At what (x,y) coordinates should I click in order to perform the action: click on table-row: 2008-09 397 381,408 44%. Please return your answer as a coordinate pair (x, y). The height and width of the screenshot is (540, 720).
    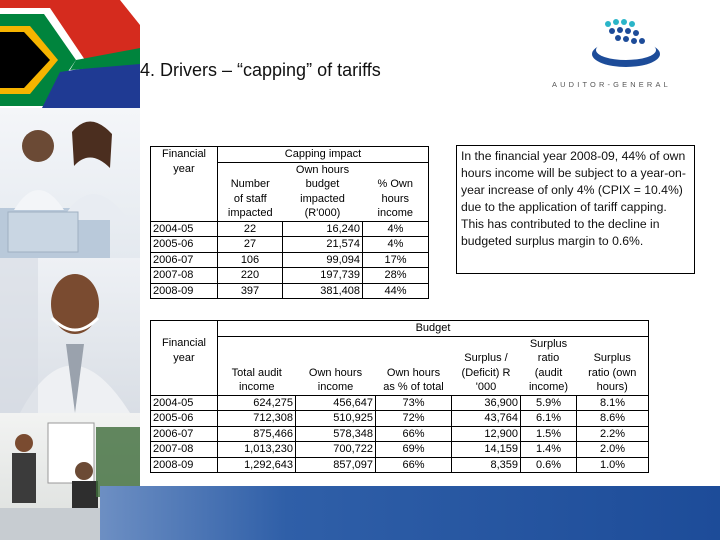
    Looking at the image, I should click on (289, 290).